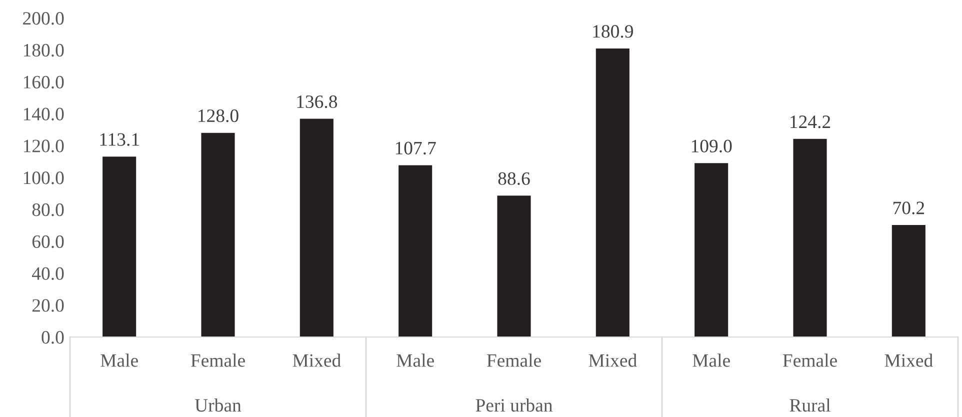 Image resolution: width=962 pixels, height=417 pixels. I want to click on data-label: 113.1, so click(119, 139).